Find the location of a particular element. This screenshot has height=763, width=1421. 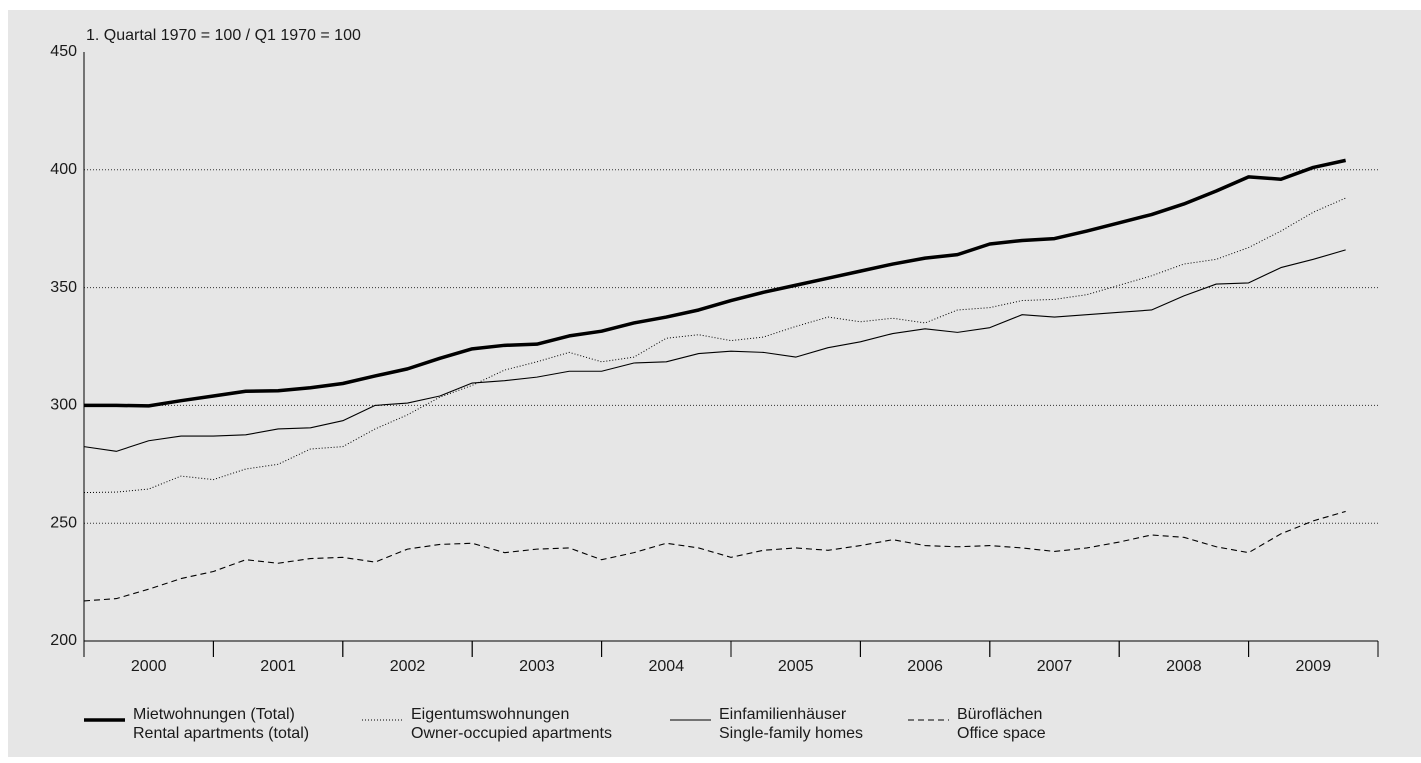

legend-label: Office space is located at coordinates (1001, 733).